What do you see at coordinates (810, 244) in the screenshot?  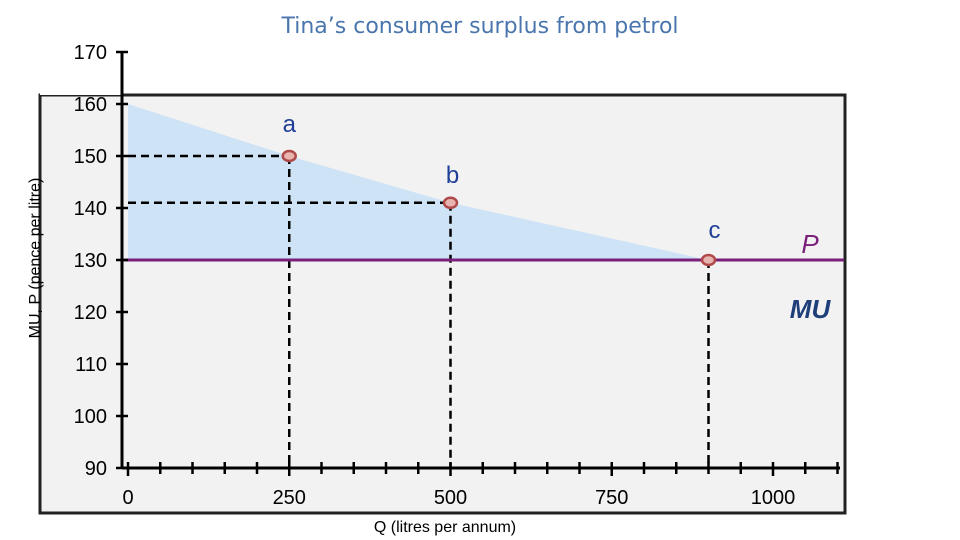 I see `series-label-p: P` at bounding box center [810, 244].